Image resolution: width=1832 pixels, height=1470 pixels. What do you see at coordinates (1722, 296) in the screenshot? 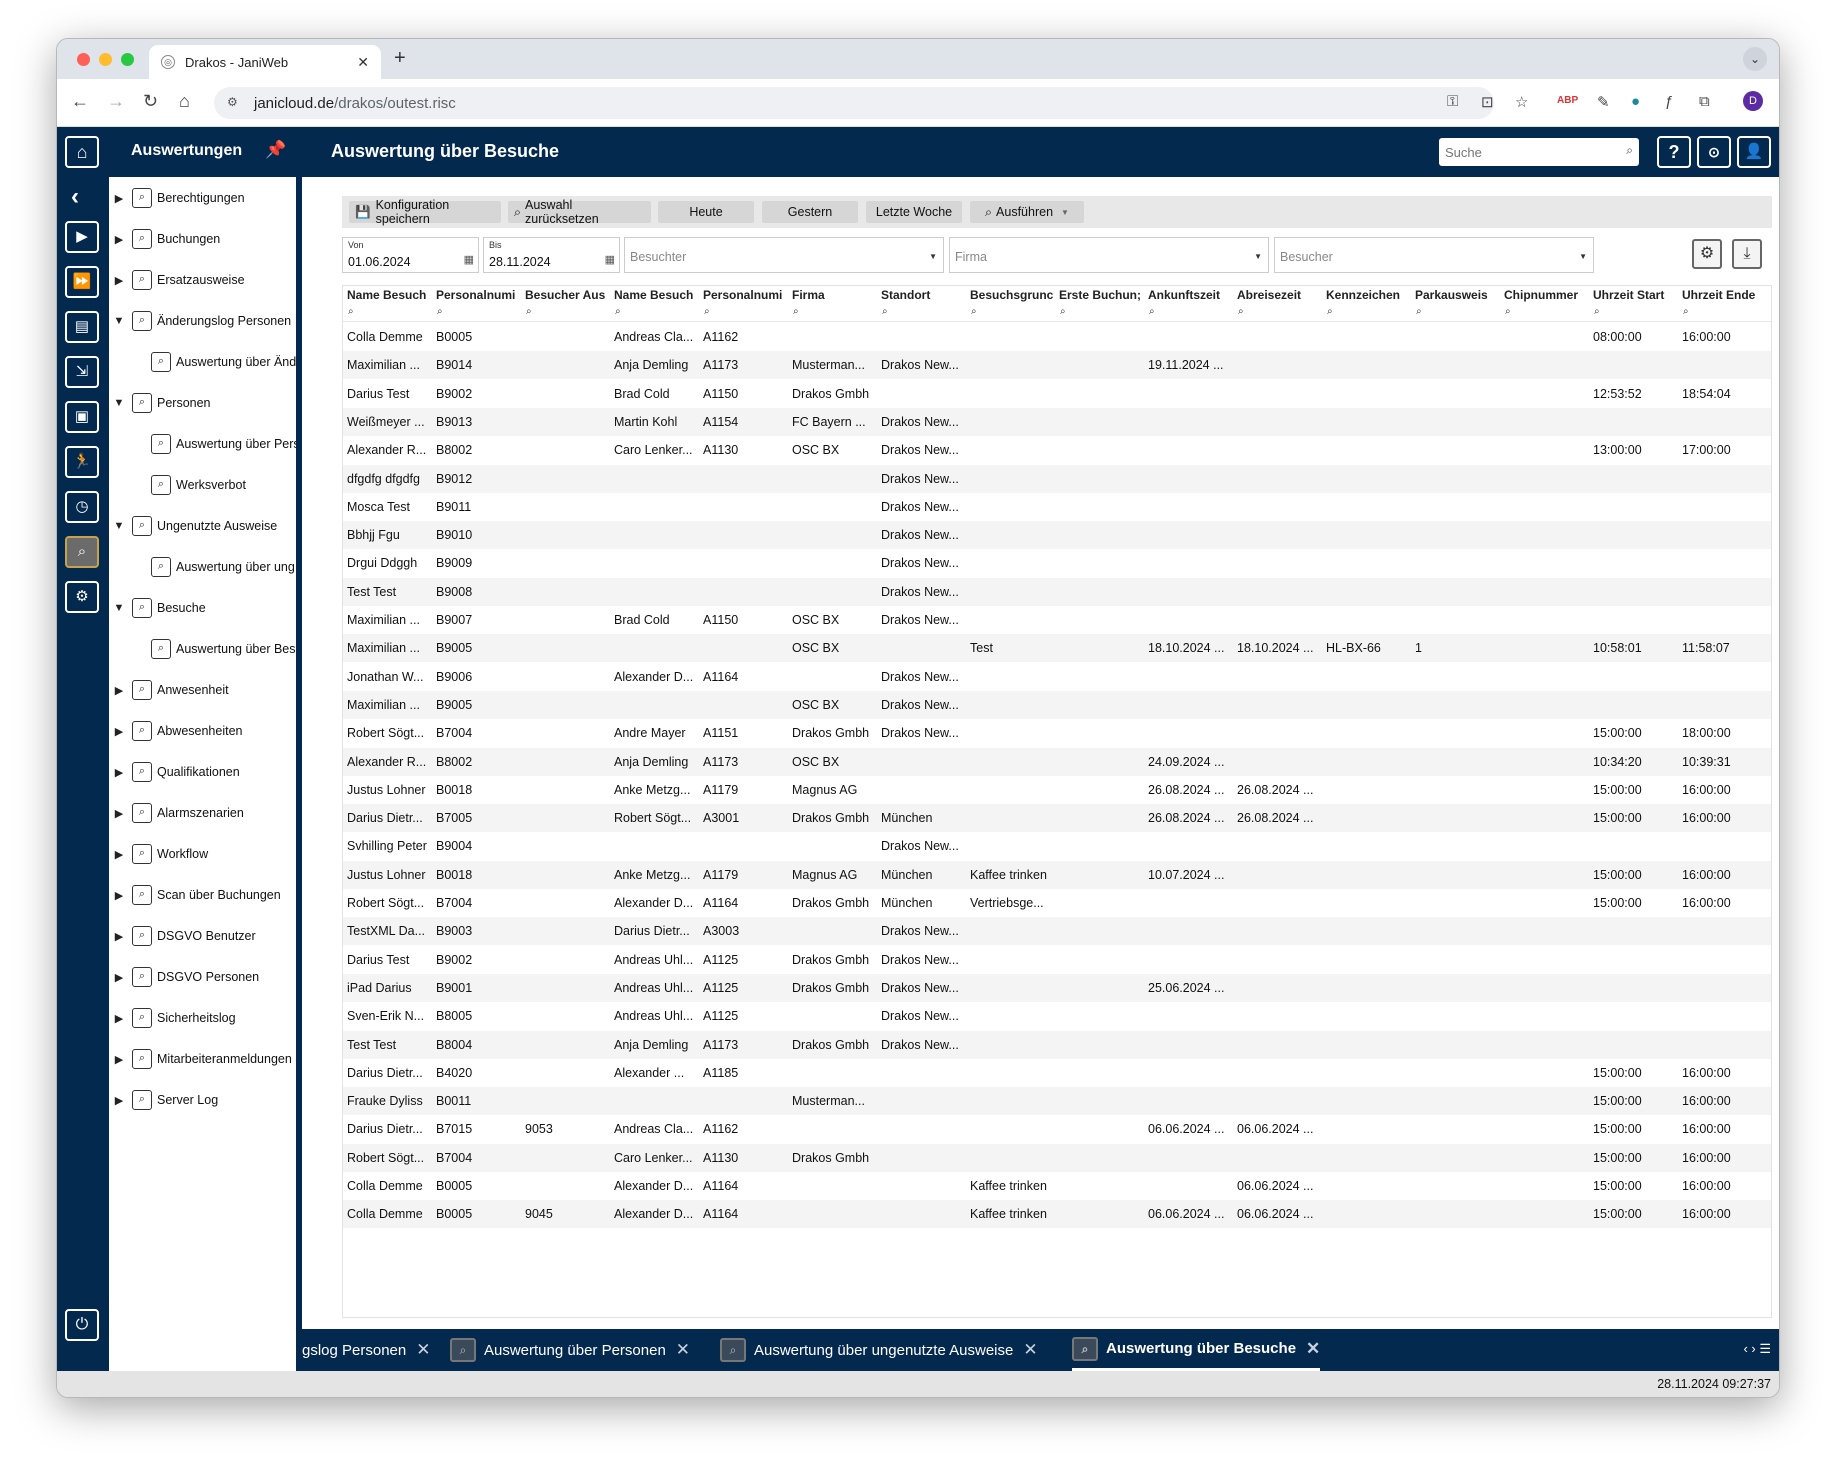
I see `column-header: Uhrzeit Ende` at bounding box center [1722, 296].